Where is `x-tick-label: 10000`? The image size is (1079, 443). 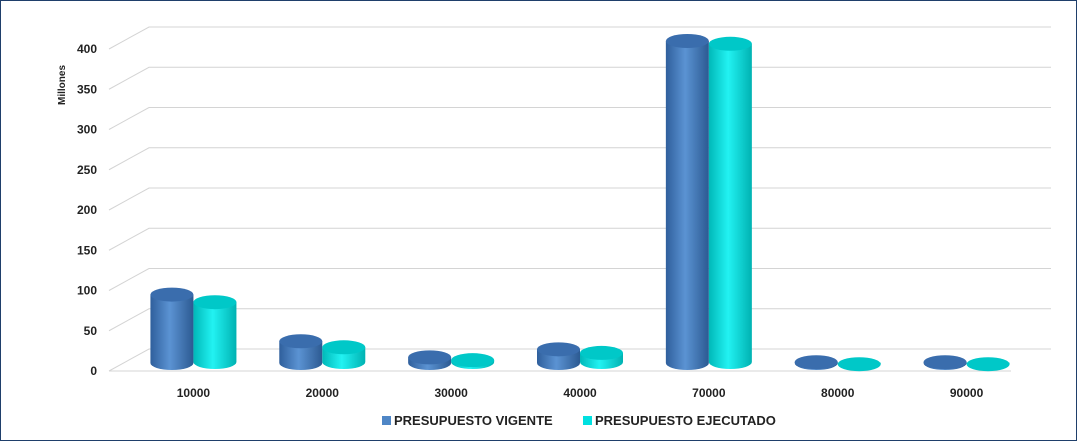
x-tick-label: 10000 is located at coordinates (194, 393).